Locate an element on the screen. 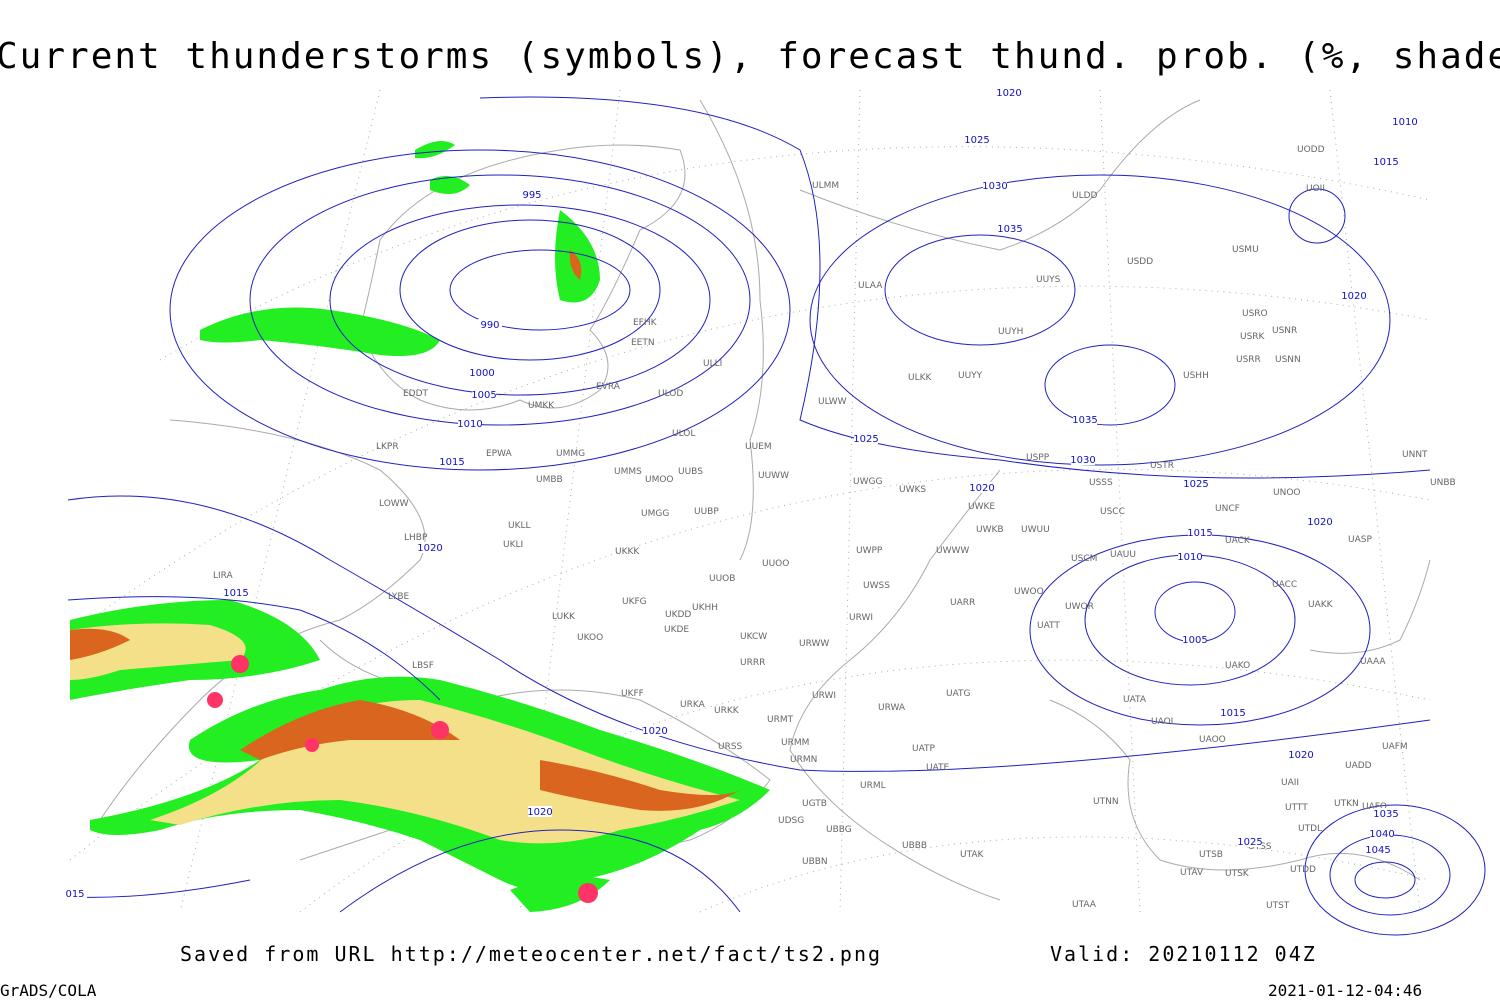 The width and height of the screenshot is (1500, 1000). station-label: USRK is located at coordinates (1253, 337).